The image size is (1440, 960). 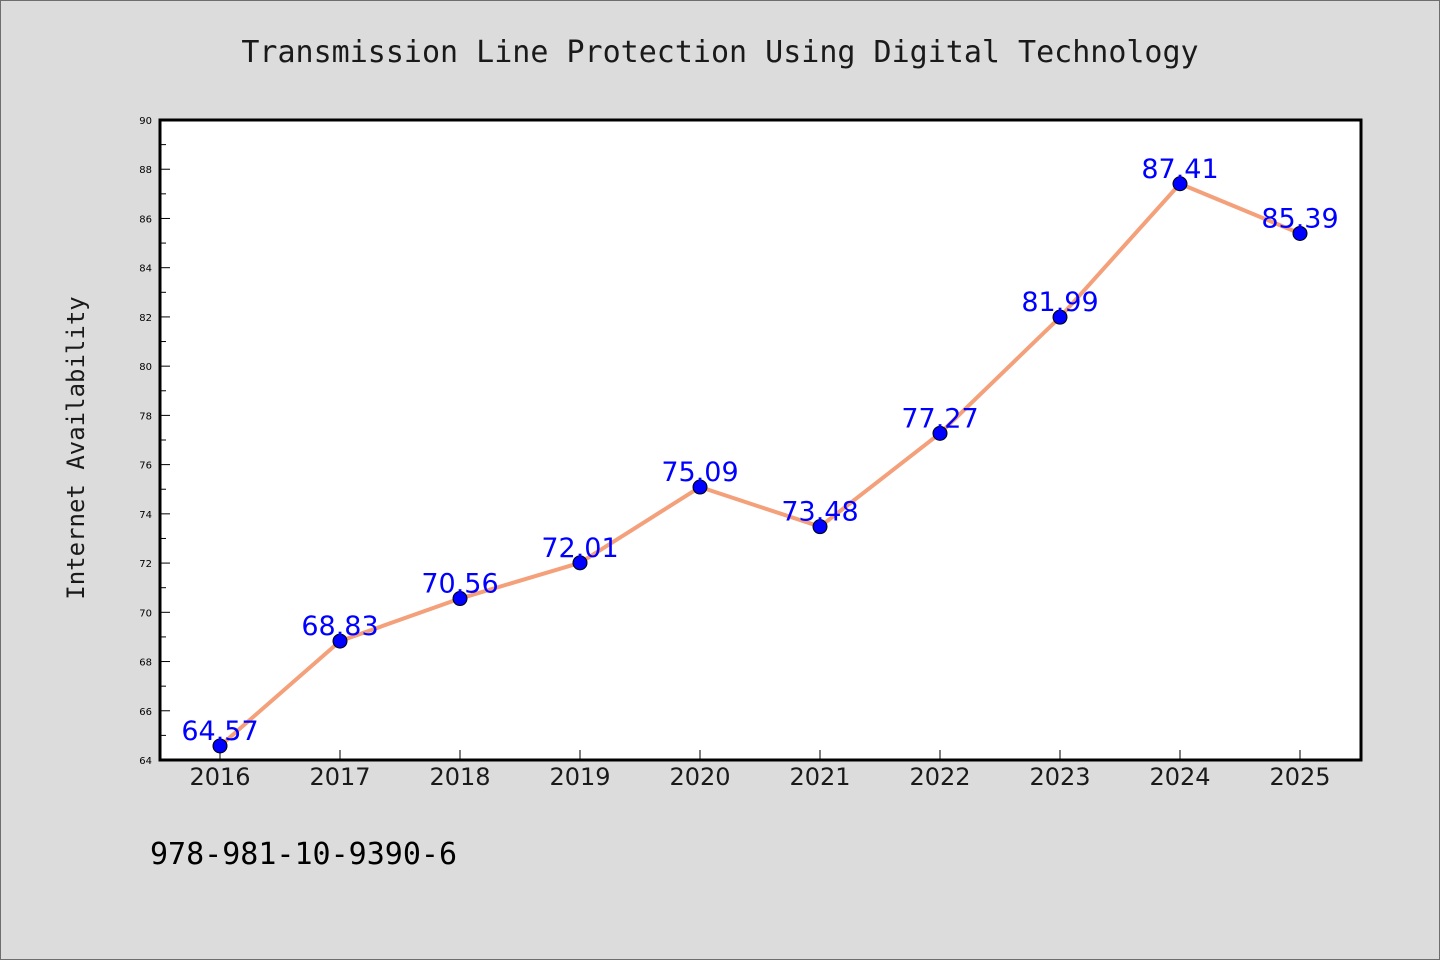 I want to click on data-label: 87.41, so click(x=1179, y=169).